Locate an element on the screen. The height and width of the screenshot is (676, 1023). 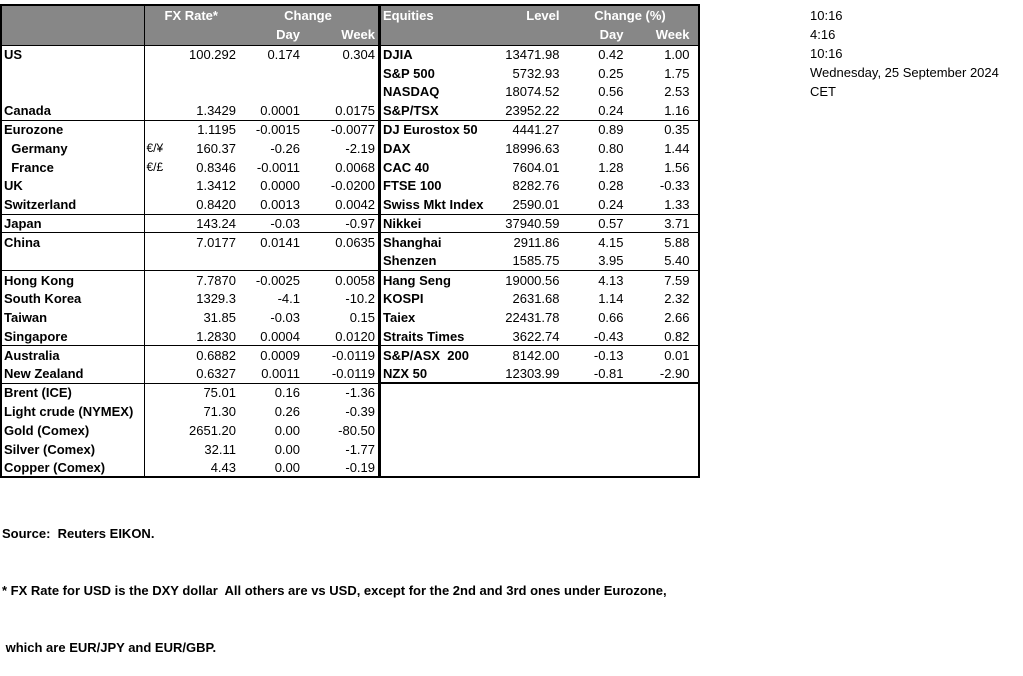
fx-row-label: Gold (Comex) is located at coordinates (47, 430).